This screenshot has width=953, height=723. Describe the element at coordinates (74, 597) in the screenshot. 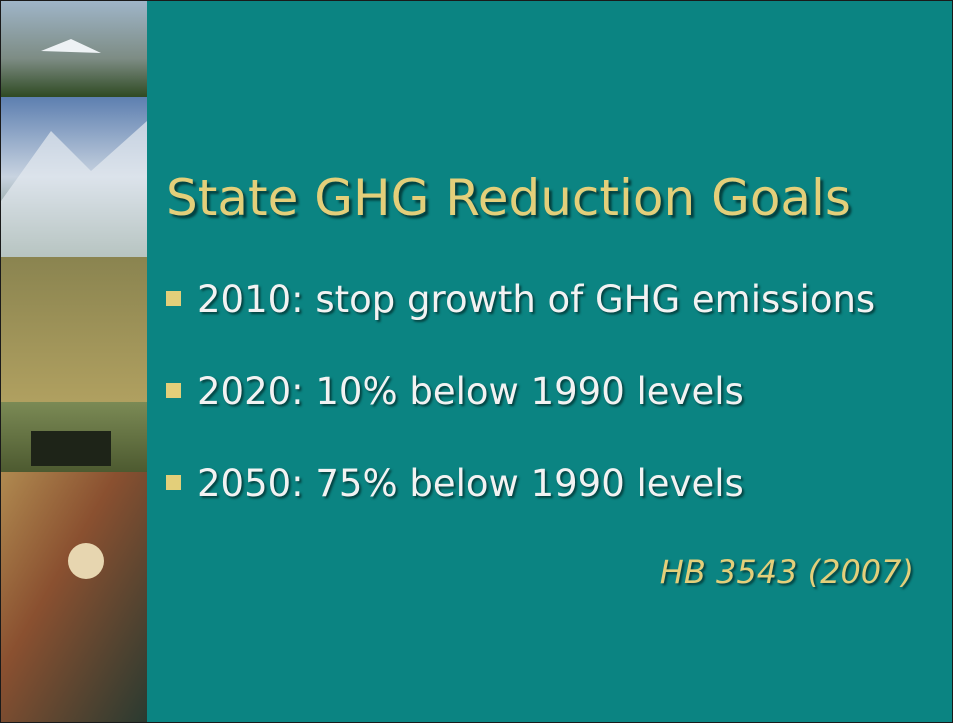

I see `tidepool-photo` at that location.